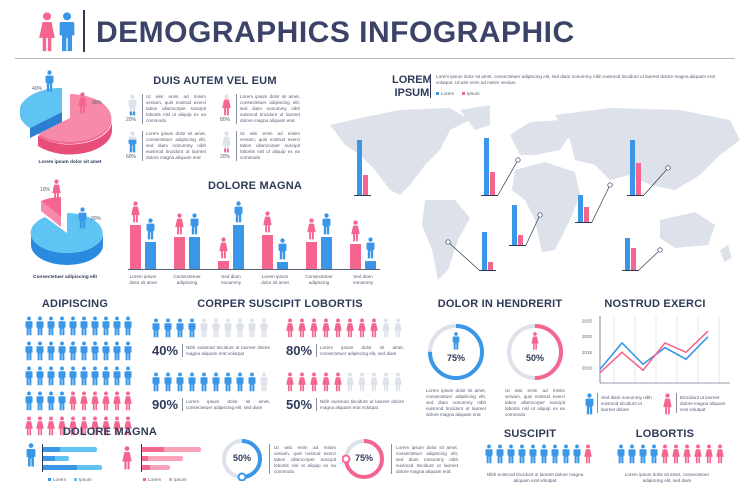  I want to click on nostrud-title: NOSTRUD EXERCI, so click(655, 304).